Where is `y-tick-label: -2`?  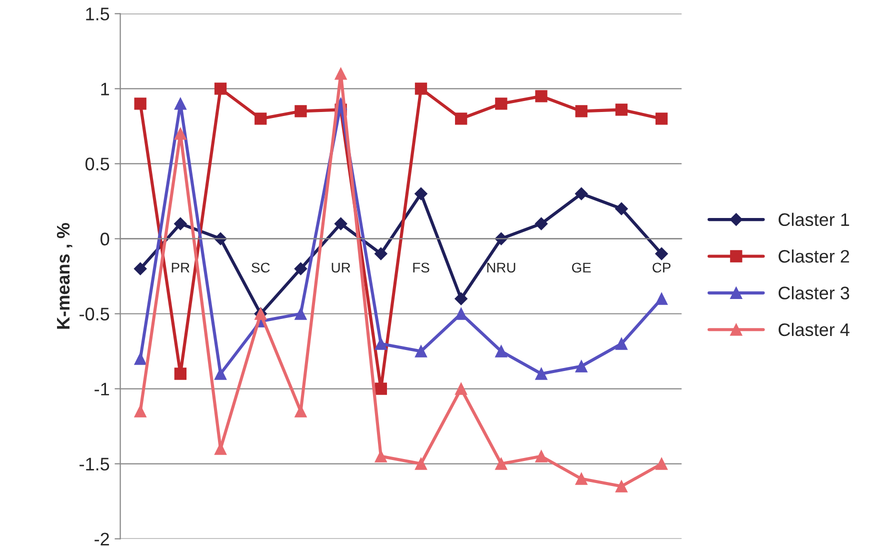
y-tick-label: -2 is located at coordinates (101, 539).